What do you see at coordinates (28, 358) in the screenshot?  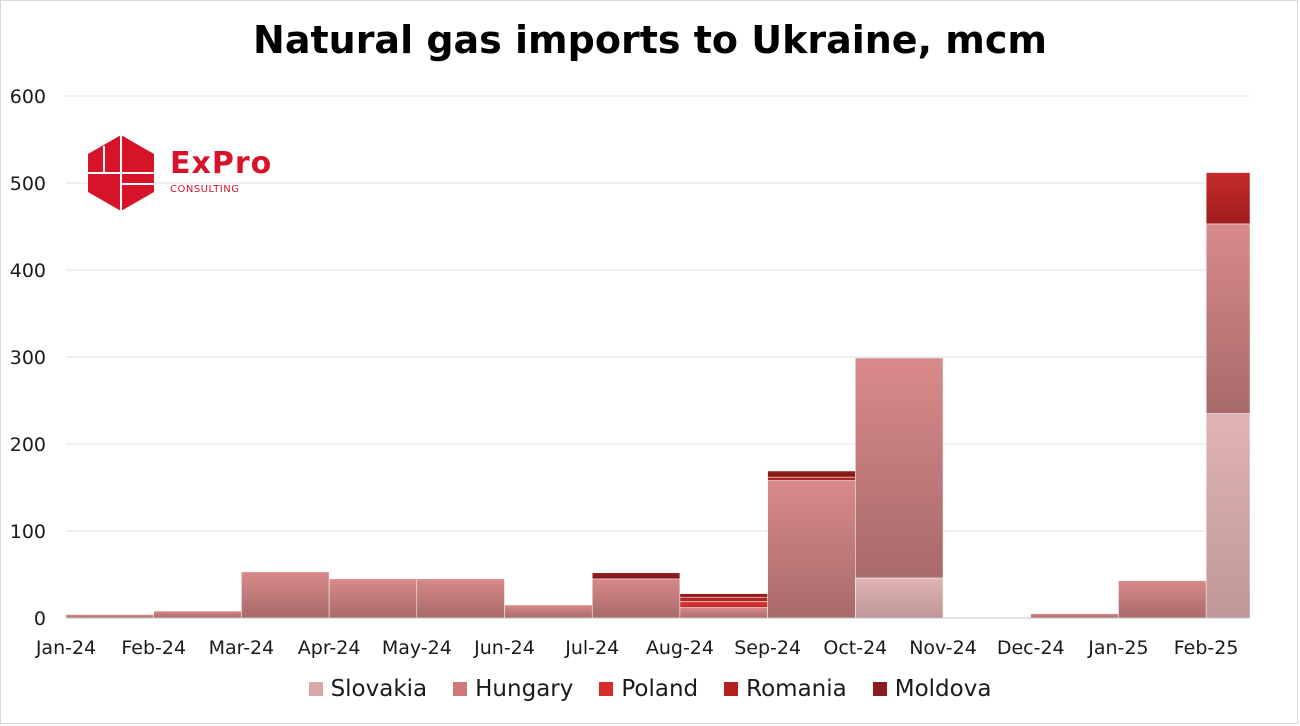 I see `y-tick-label: 300` at bounding box center [28, 358].